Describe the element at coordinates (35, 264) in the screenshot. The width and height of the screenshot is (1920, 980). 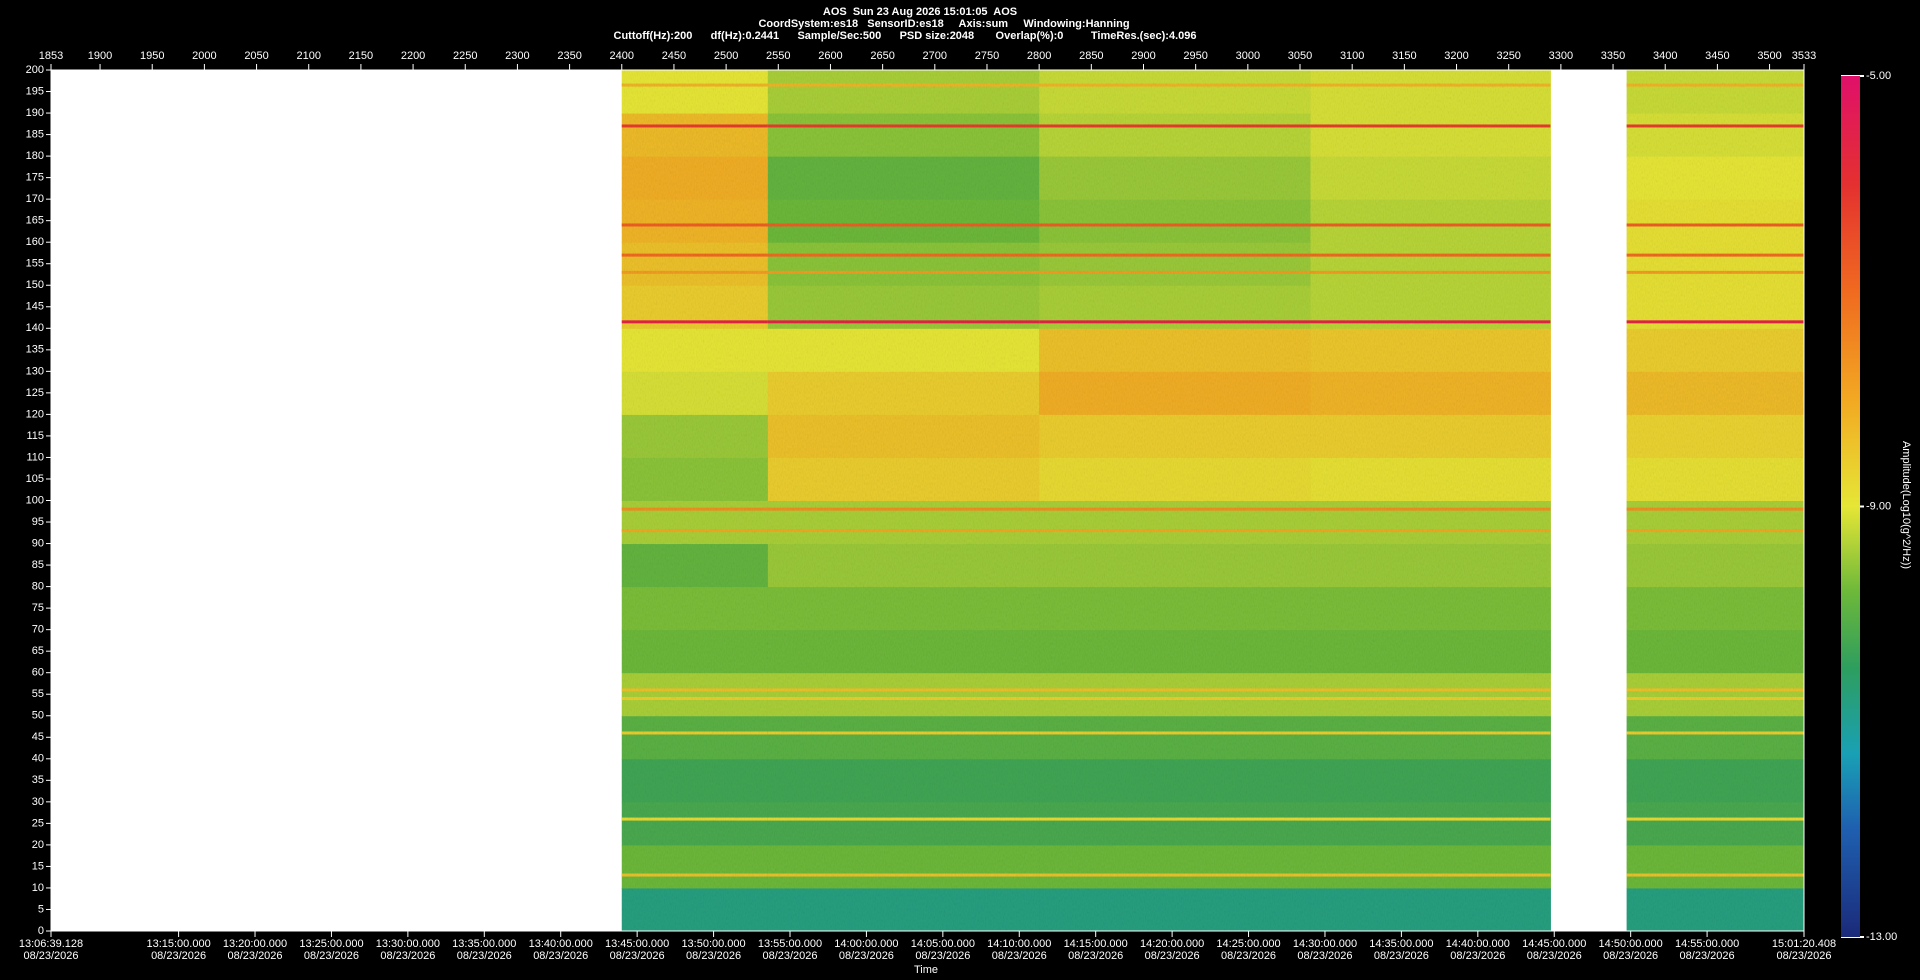
I see `y-tick-label: 155` at that location.